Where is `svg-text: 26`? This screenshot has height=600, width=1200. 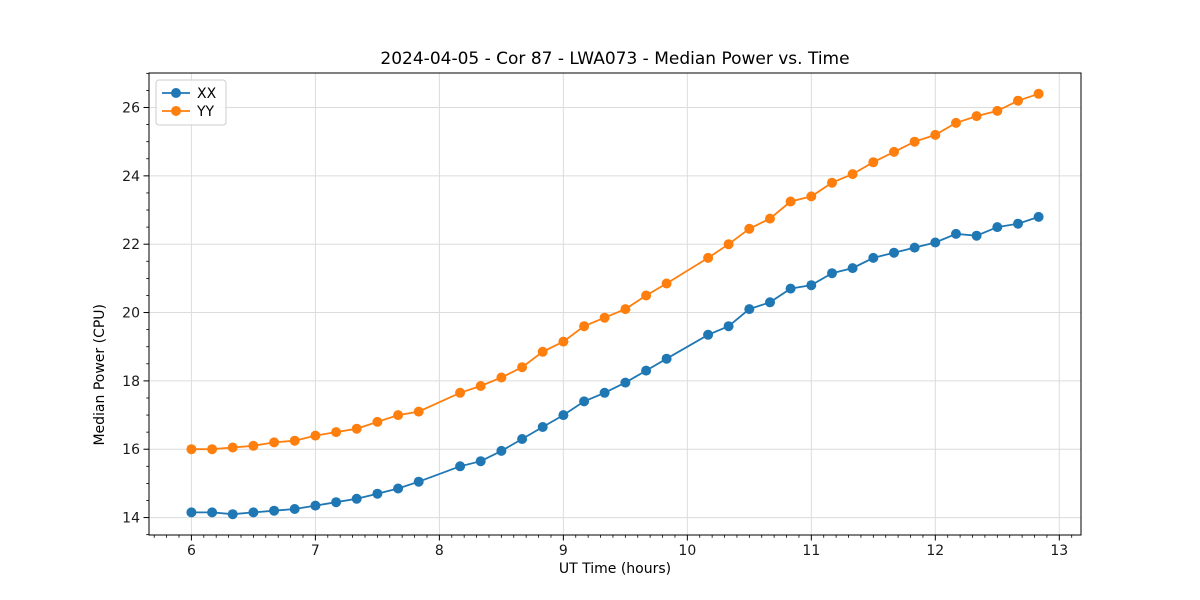 svg-text: 26 is located at coordinates (131, 109).